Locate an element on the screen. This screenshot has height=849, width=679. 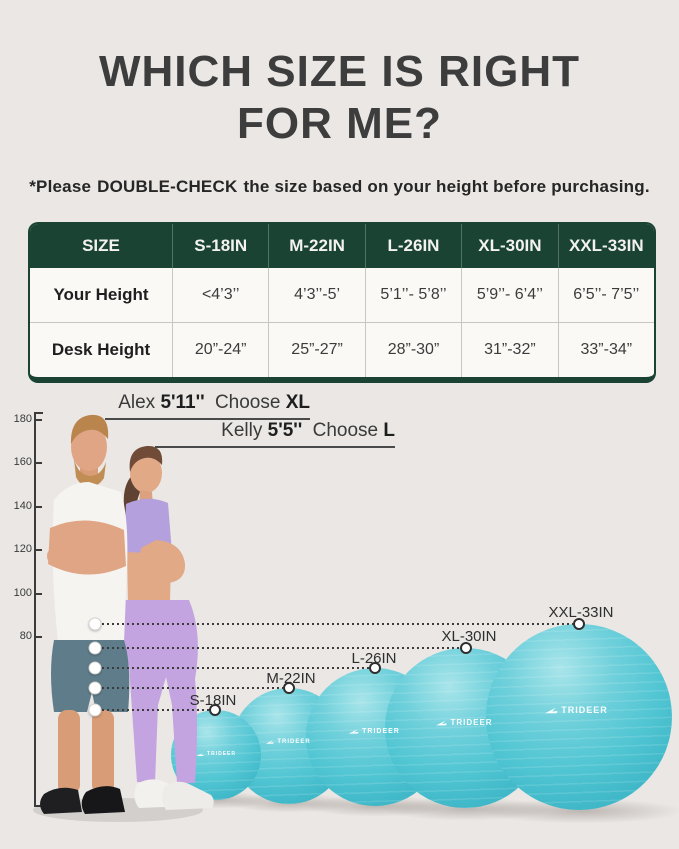
ruler-label-140: 140 is located at coordinates (22, 506).